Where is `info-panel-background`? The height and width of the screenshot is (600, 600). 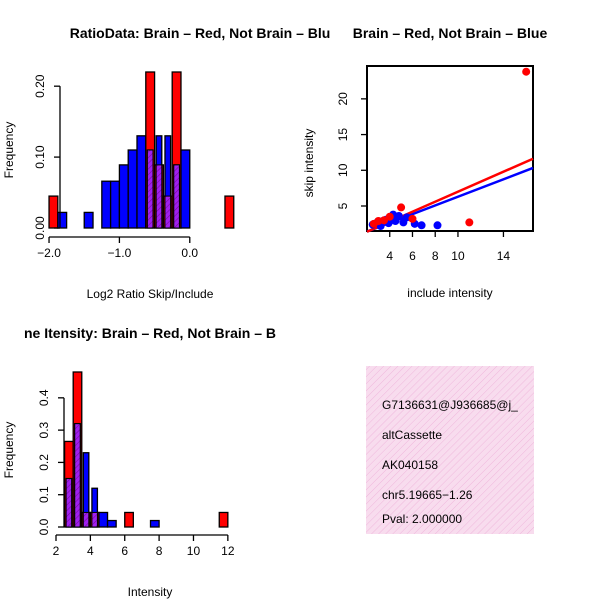
info-panel-background is located at coordinates (450, 450).